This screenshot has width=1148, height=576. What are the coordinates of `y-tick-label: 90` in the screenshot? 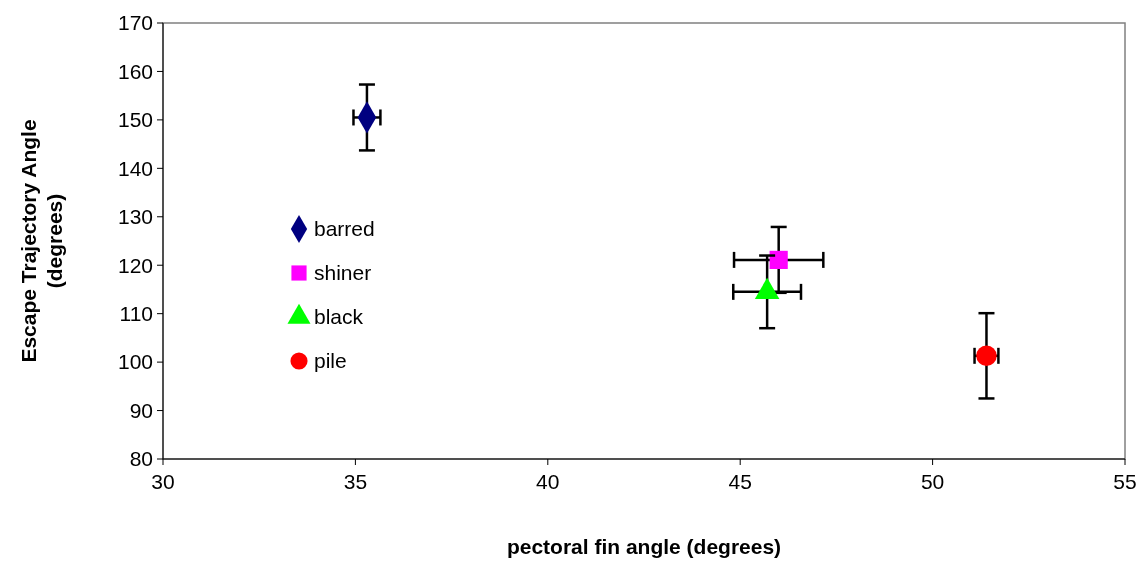 It's located at (141, 410).